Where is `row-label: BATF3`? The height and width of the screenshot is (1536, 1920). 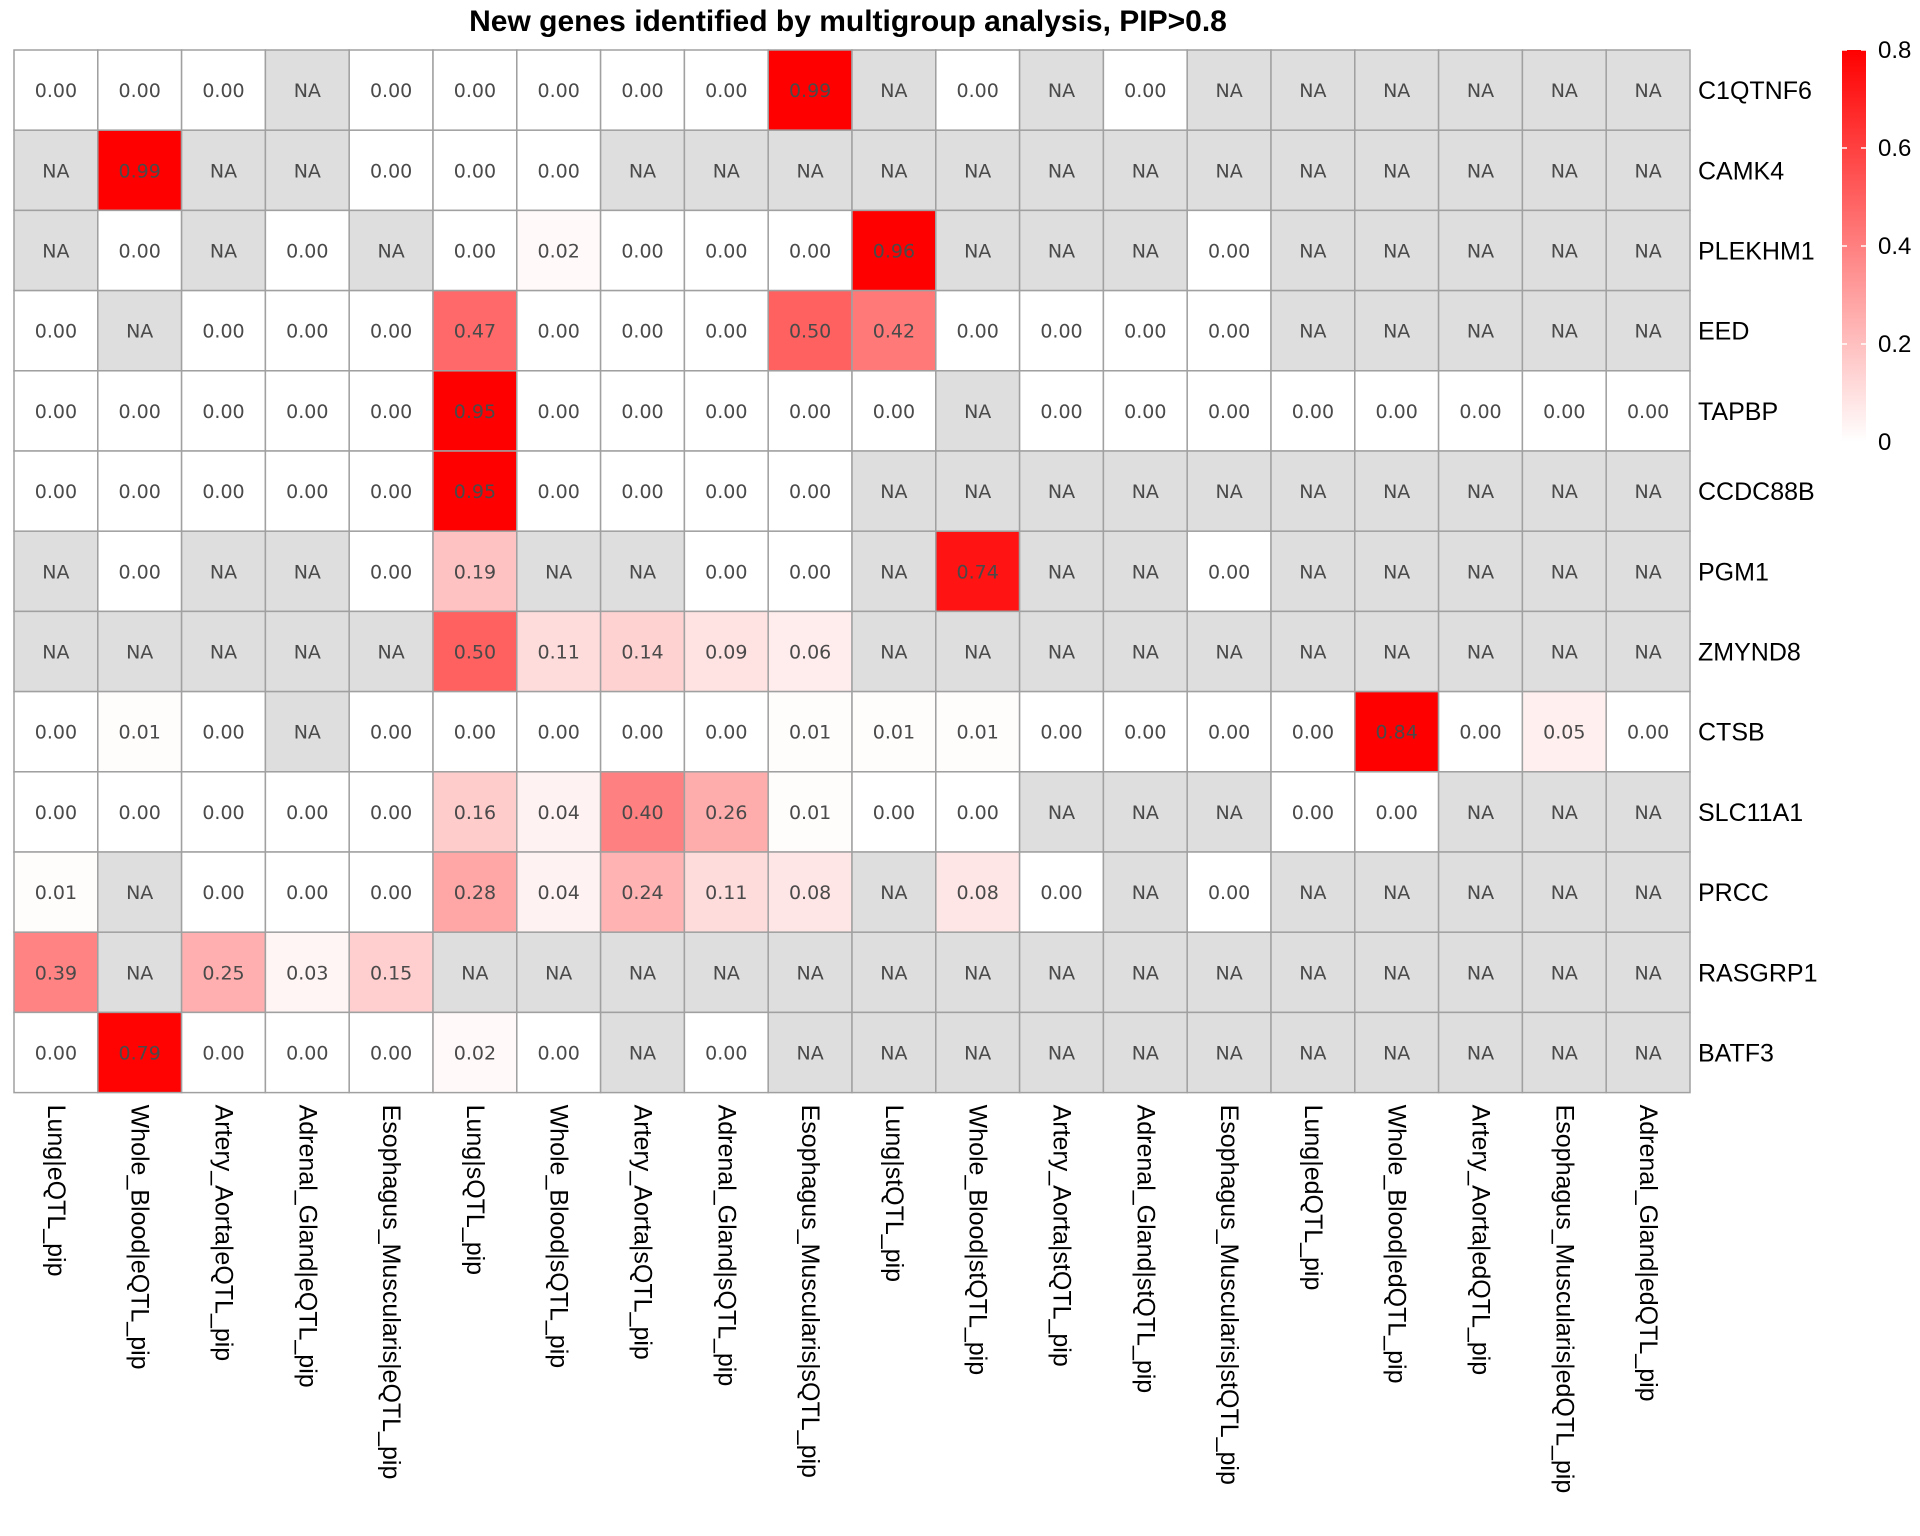 row-label: BATF3 is located at coordinates (1736, 1054).